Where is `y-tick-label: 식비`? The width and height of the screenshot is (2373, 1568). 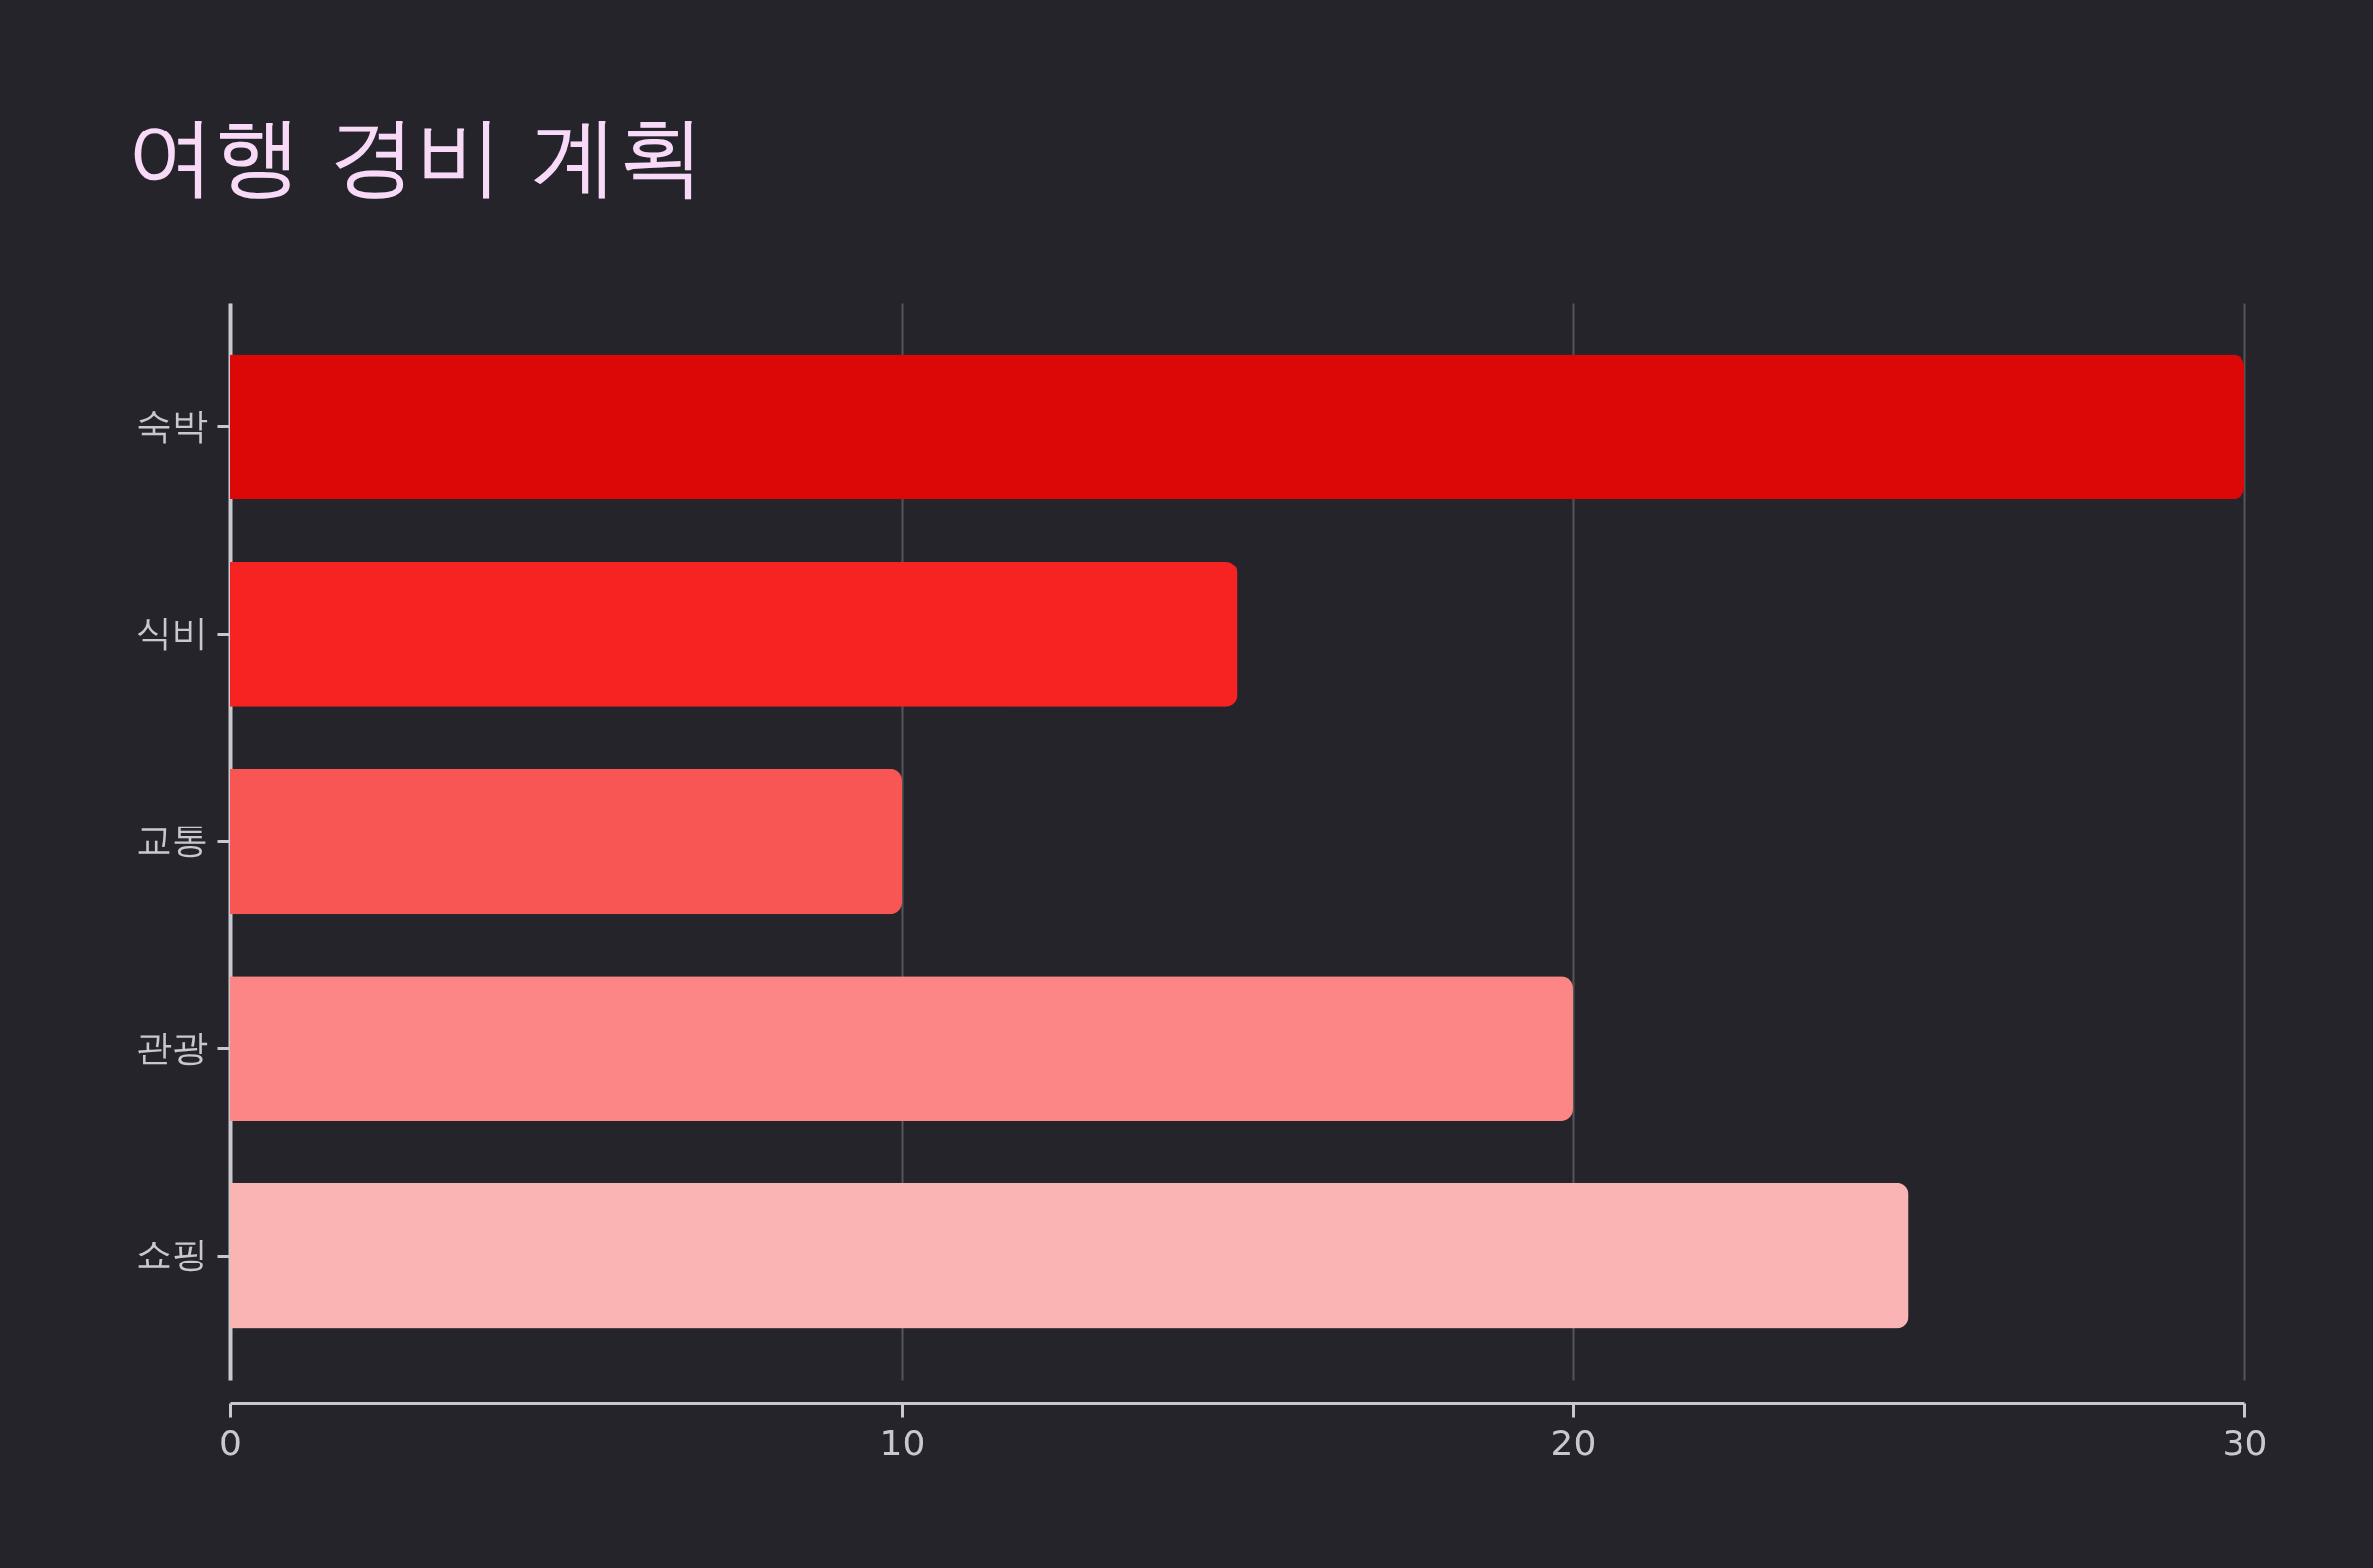 y-tick-label: 식비 is located at coordinates (171, 632).